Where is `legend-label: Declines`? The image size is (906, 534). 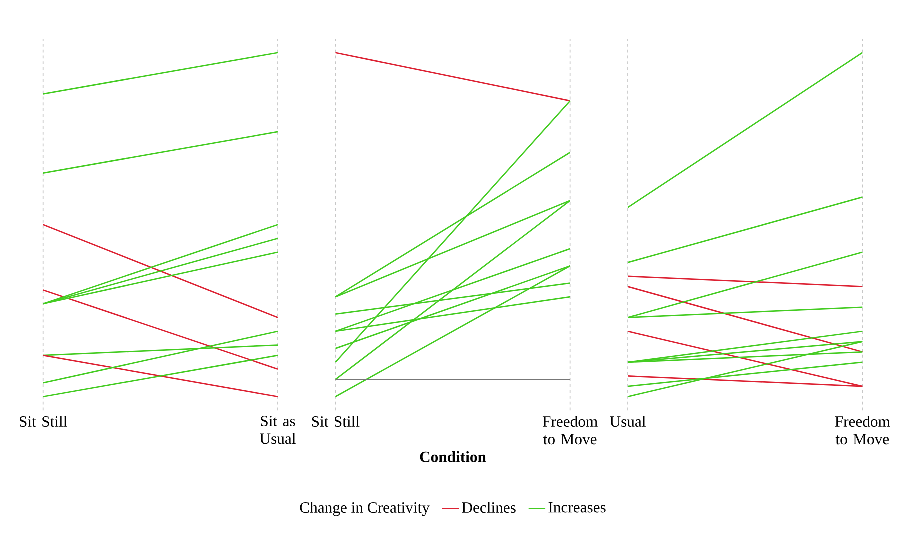 legend-label: Declines is located at coordinates (489, 508).